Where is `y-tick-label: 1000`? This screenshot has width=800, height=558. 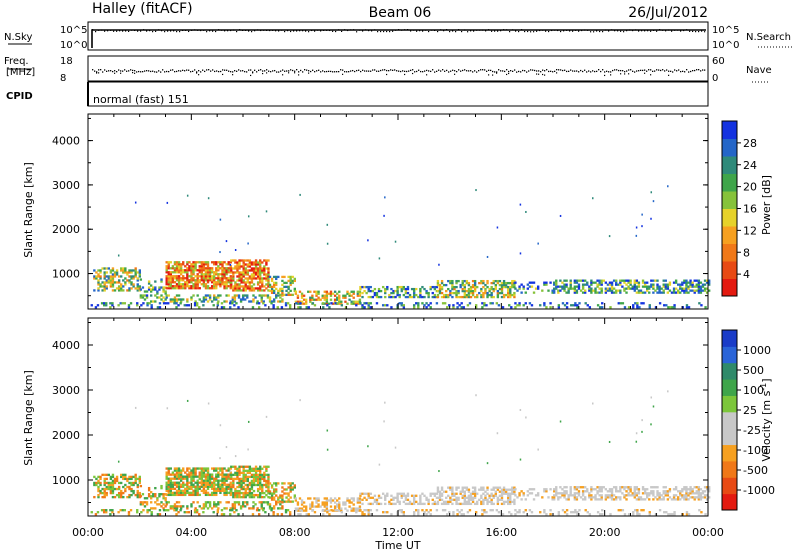
y-tick-label: 1000 is located at coordinates (66, 480).